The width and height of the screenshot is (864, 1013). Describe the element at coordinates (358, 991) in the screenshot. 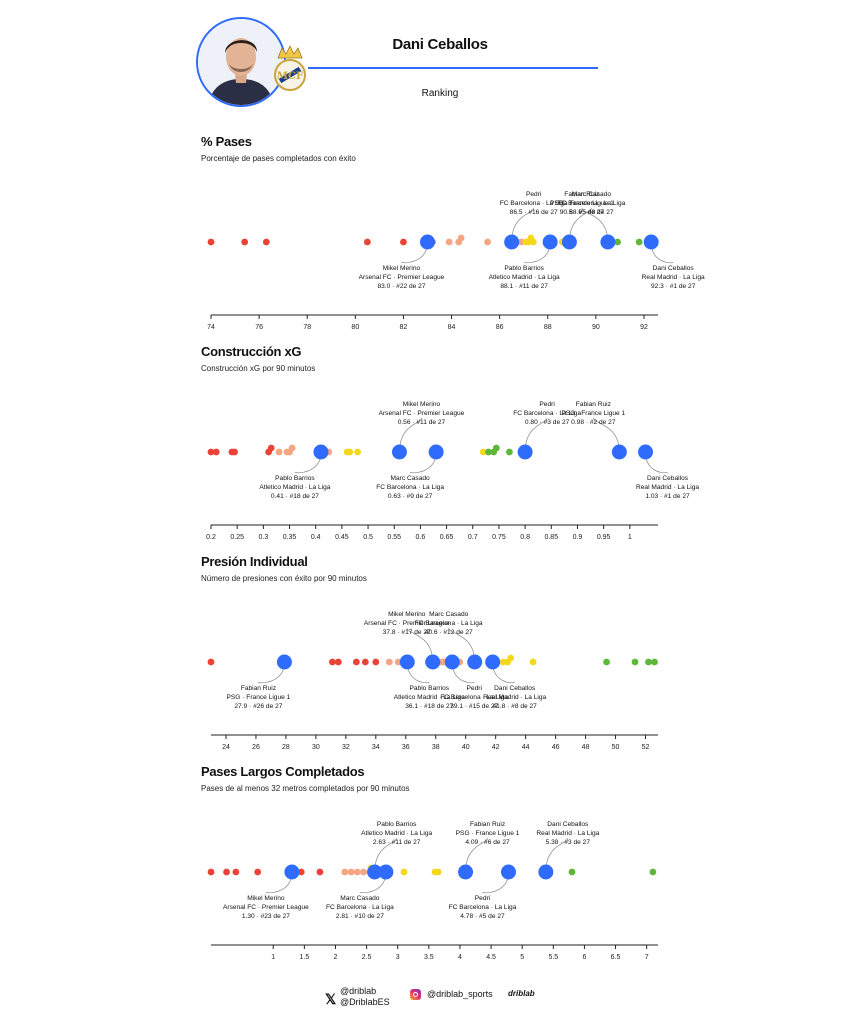

I see `x-handle-primary: @driblаb` at that location.